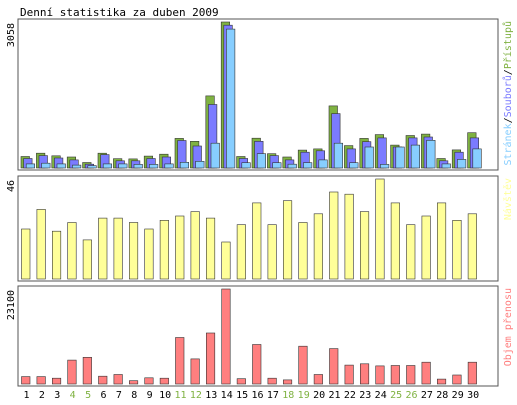 This screenshot has width=517, height=405. What do you see at coordinates (257, 395) in the screenshot?
I see `x-tick-label-day-16: 16` at bounding box center [257, 395].